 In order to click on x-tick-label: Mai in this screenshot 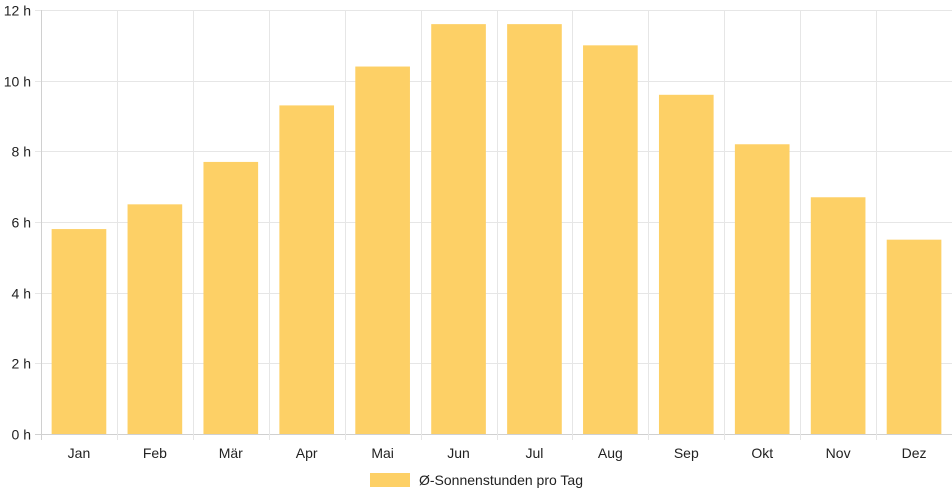, I will do `click(382, 453)`.